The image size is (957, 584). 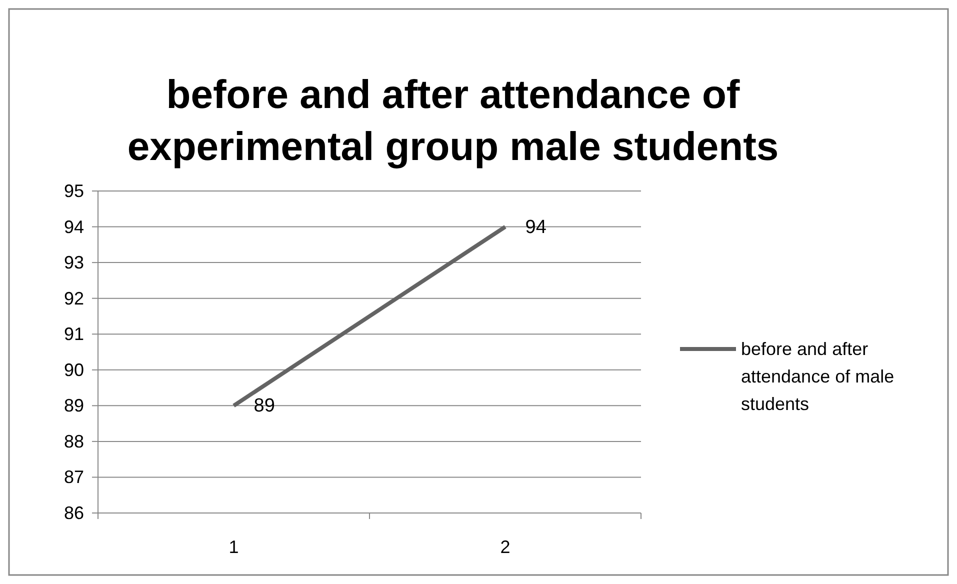 What do you see at coordinates (233, 547) in the screenshot?
I see `x-tick-label: 1` at bounding box center [233, 547].